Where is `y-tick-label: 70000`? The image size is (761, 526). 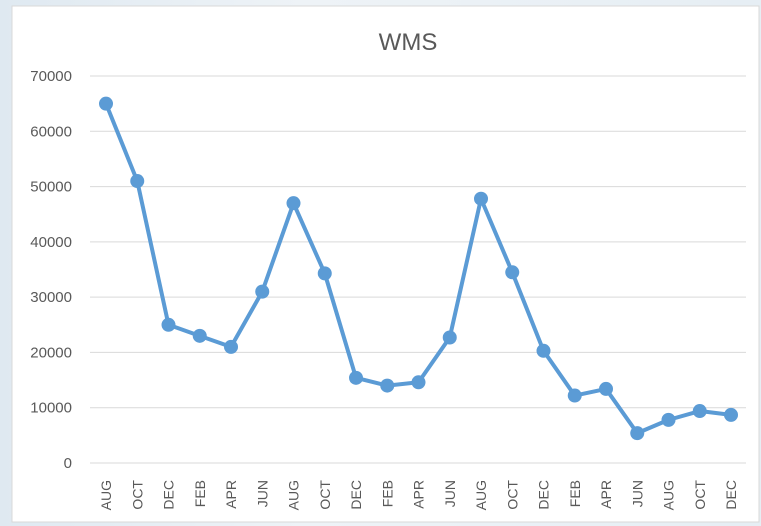 y-tick-label: 70000 is located at coordinates (51, 76).